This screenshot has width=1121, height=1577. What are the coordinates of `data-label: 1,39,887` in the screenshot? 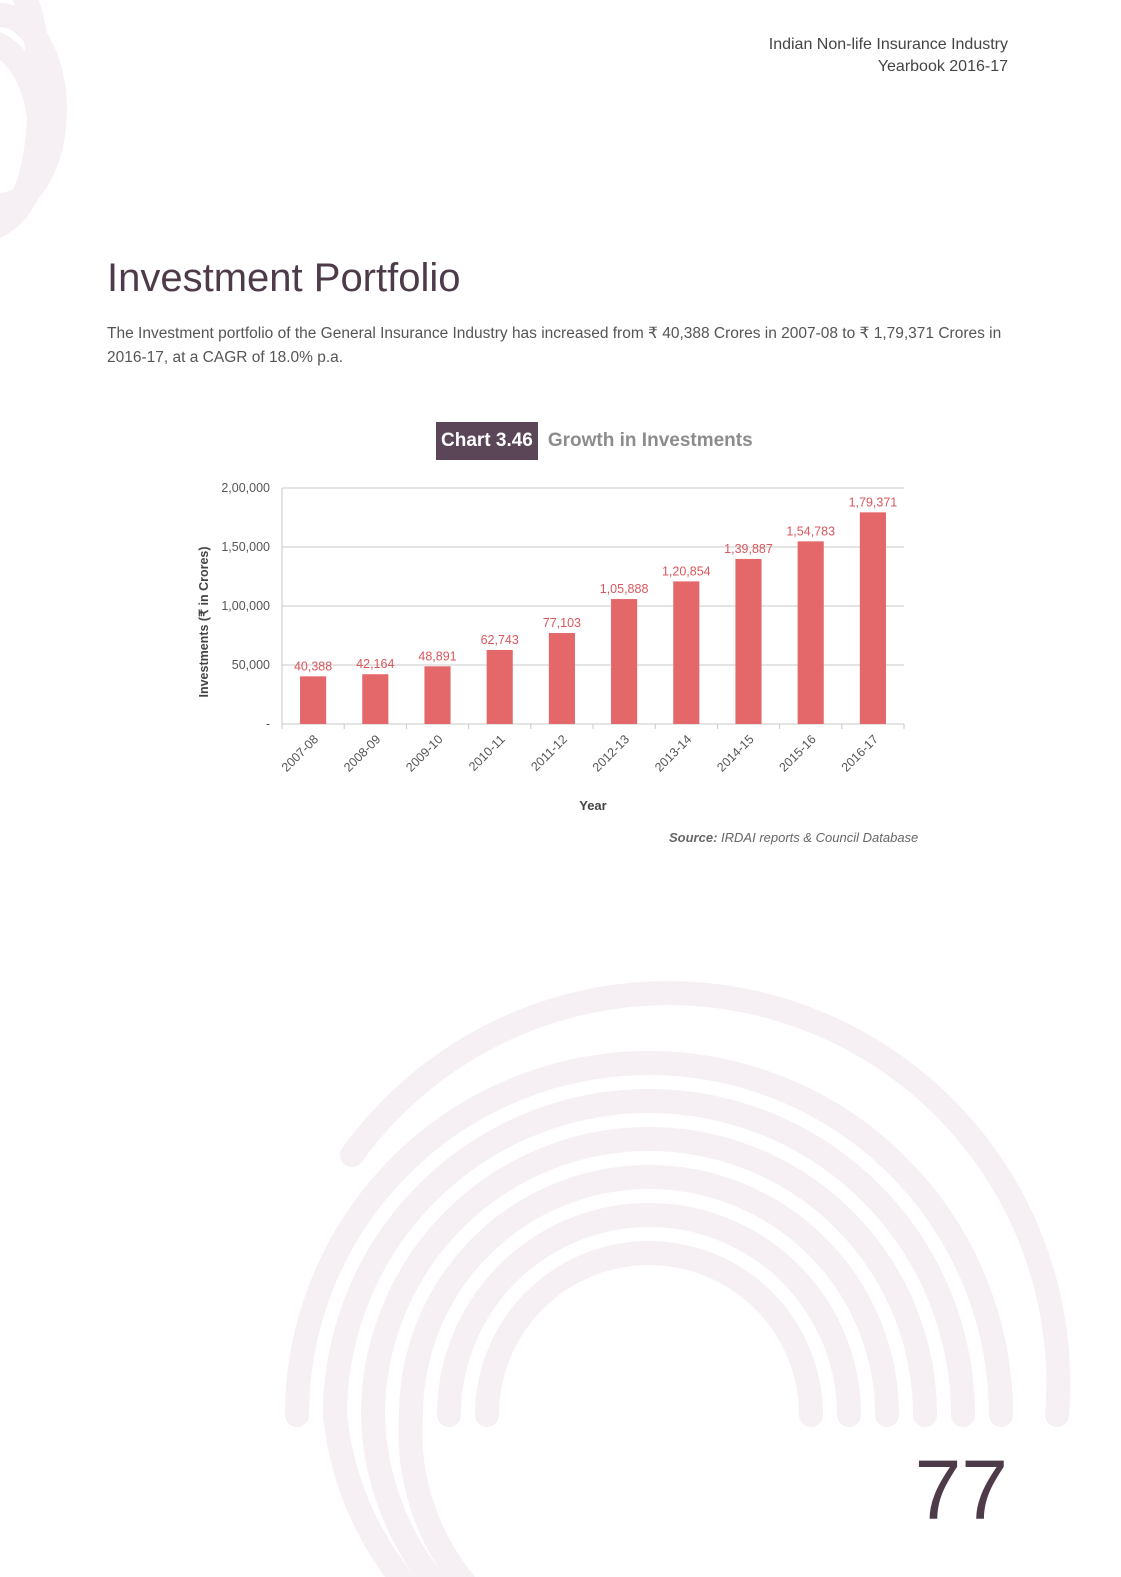 It's located at (748, 549).